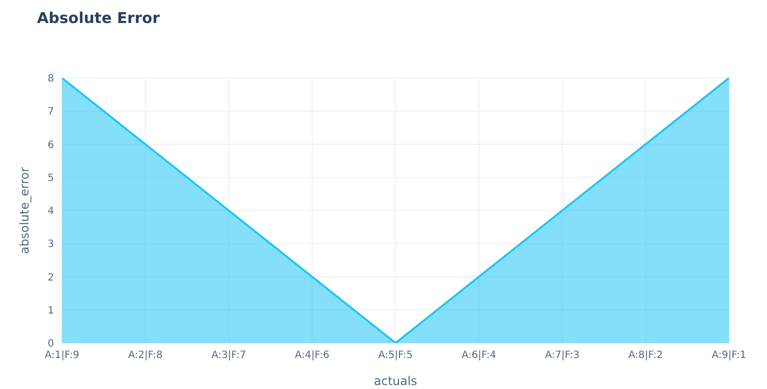  I want to click on y-axis-title: absolute_error, so click(24, 210).